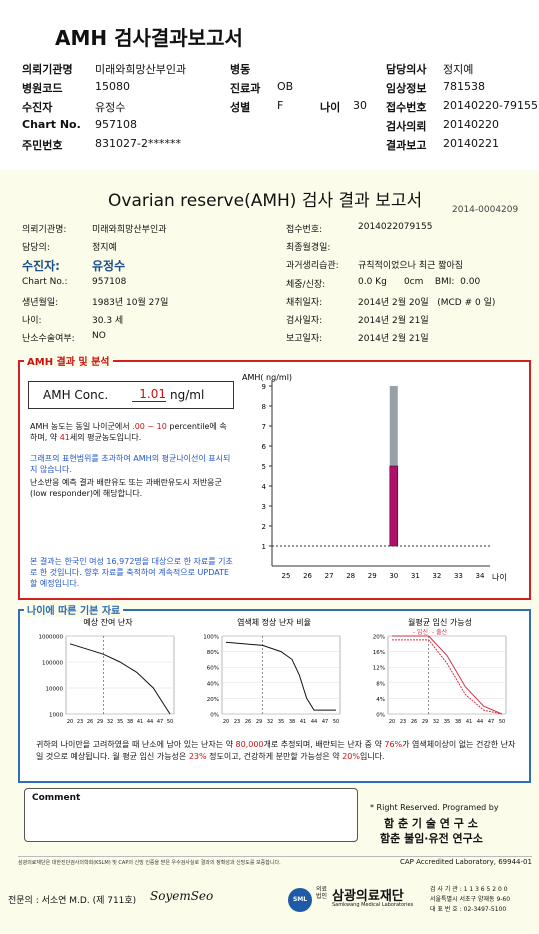 Image resolution: width=539 pixels, height=934 pixels. What do you see at coordinates (394, 506) in the screenshot?
I see `amh-bar` at bounding box center [394, 506].